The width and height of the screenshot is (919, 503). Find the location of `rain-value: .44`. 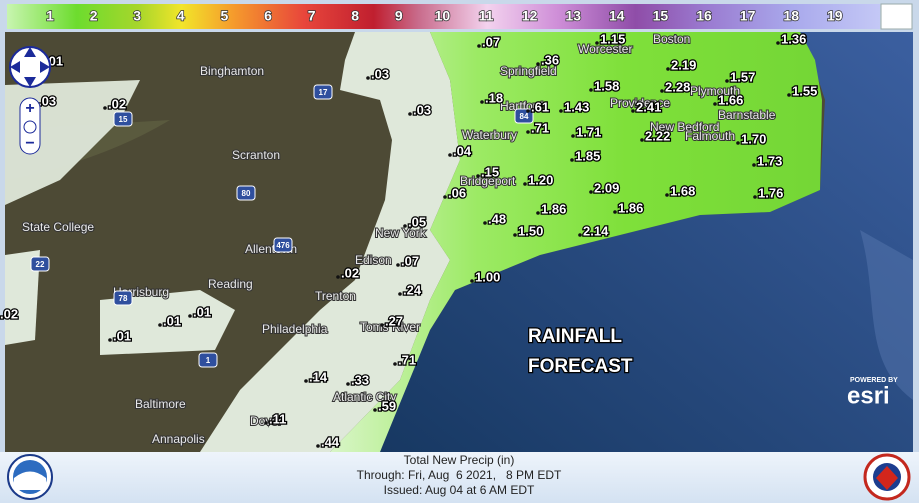

rain-value: .44 is located at coordinates (330, 441).